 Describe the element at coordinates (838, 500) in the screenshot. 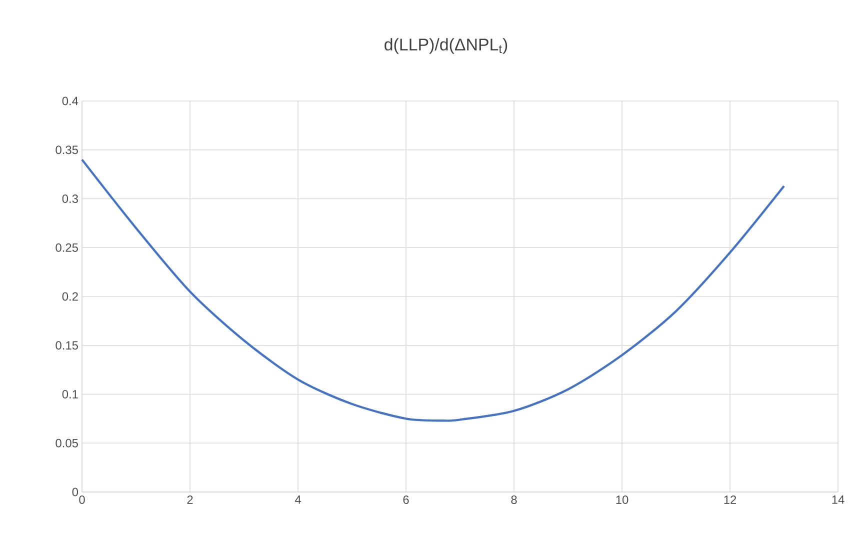

I see `x-tick-label: 14` at that location.